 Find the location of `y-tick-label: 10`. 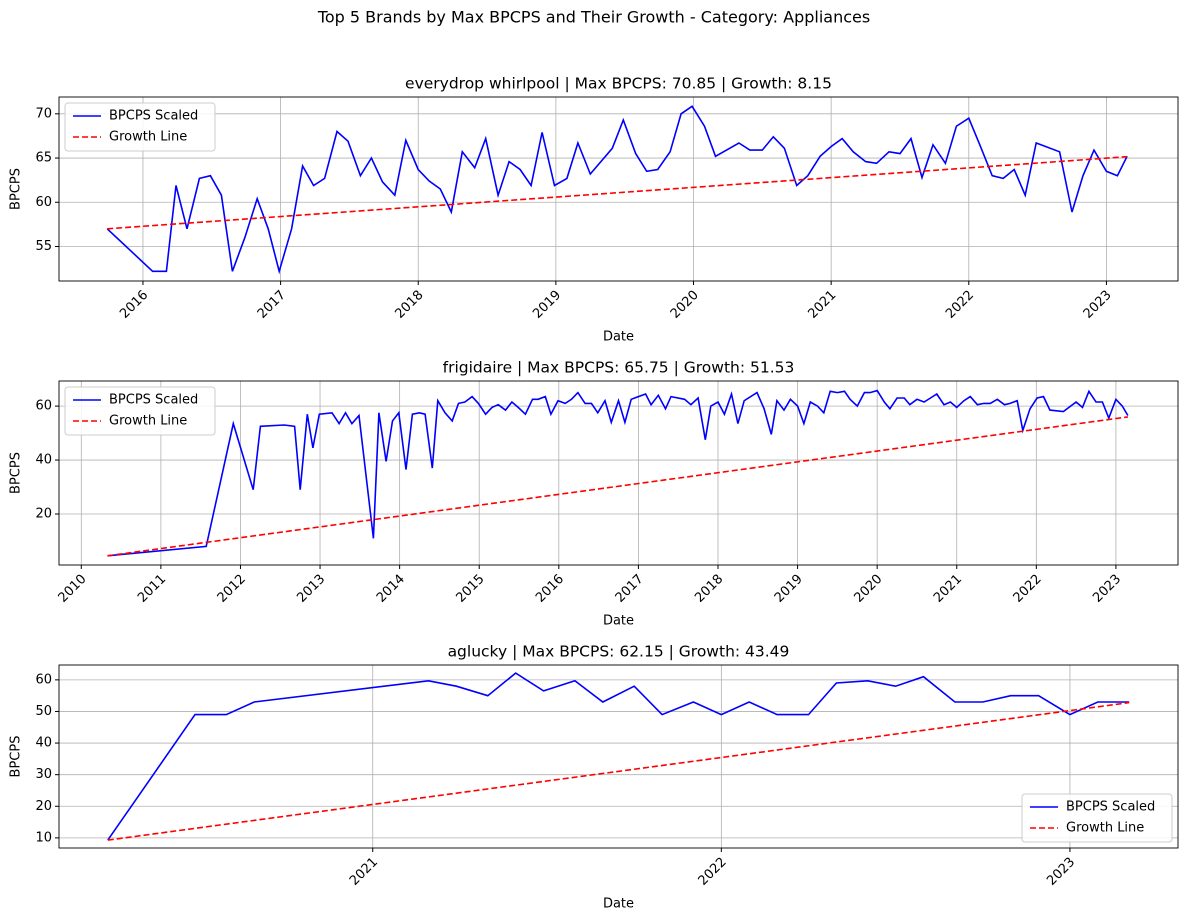

y-tick-label: 10 is located at coordinates (43, 837).